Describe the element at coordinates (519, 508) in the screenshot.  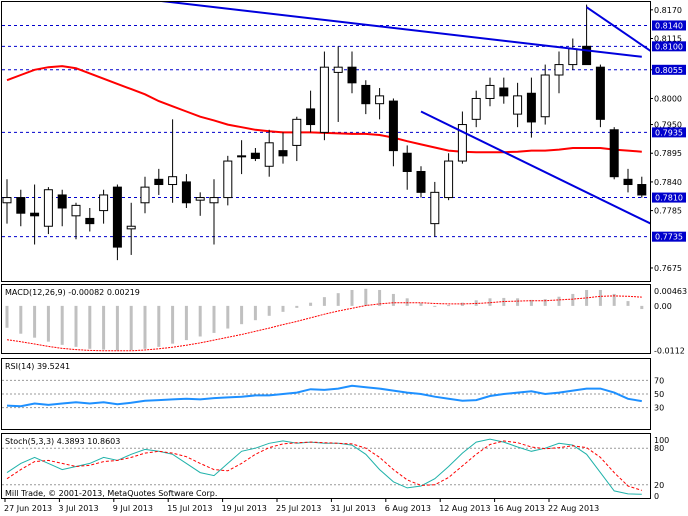
I see `date-label: 16 Aug 2013` at that location.